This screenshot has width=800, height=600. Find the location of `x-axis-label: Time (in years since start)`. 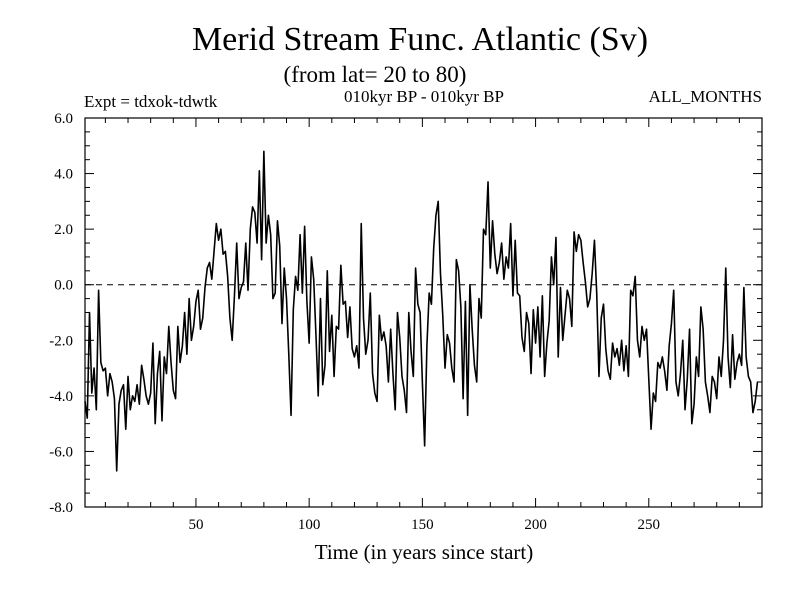

x-axis-label: Time (in years since start) is located at coordinates (424, 552).